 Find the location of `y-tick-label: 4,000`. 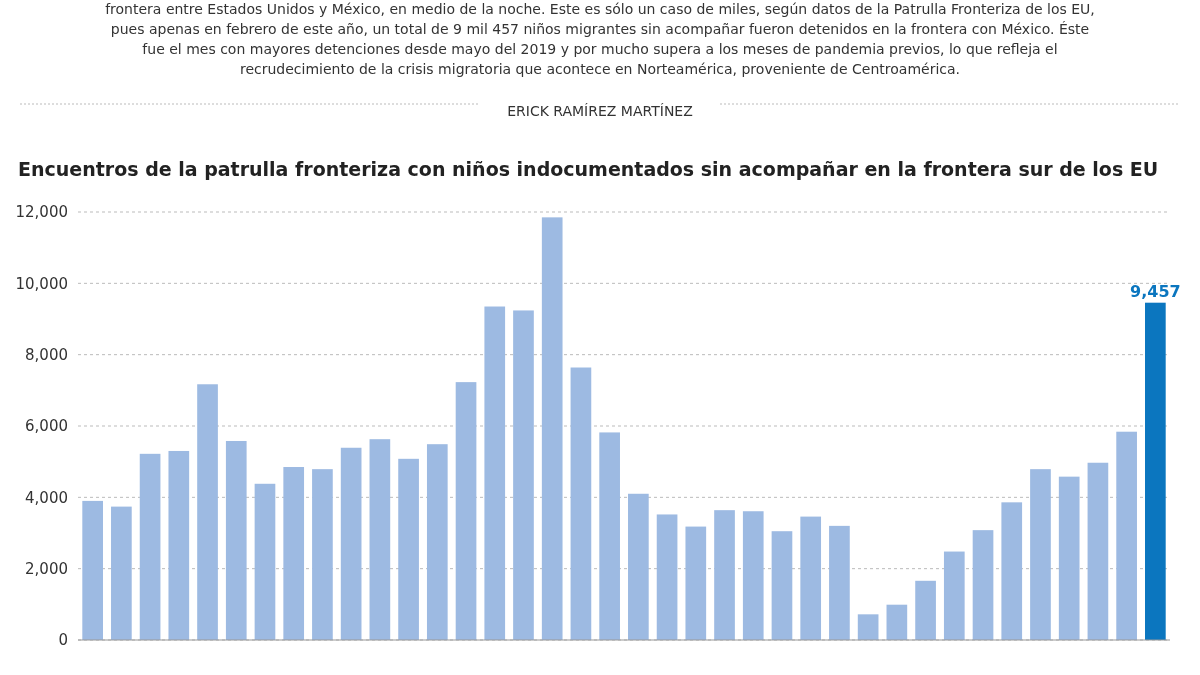

y-tick-label: 4,000 is located at coordinates (46, 497).